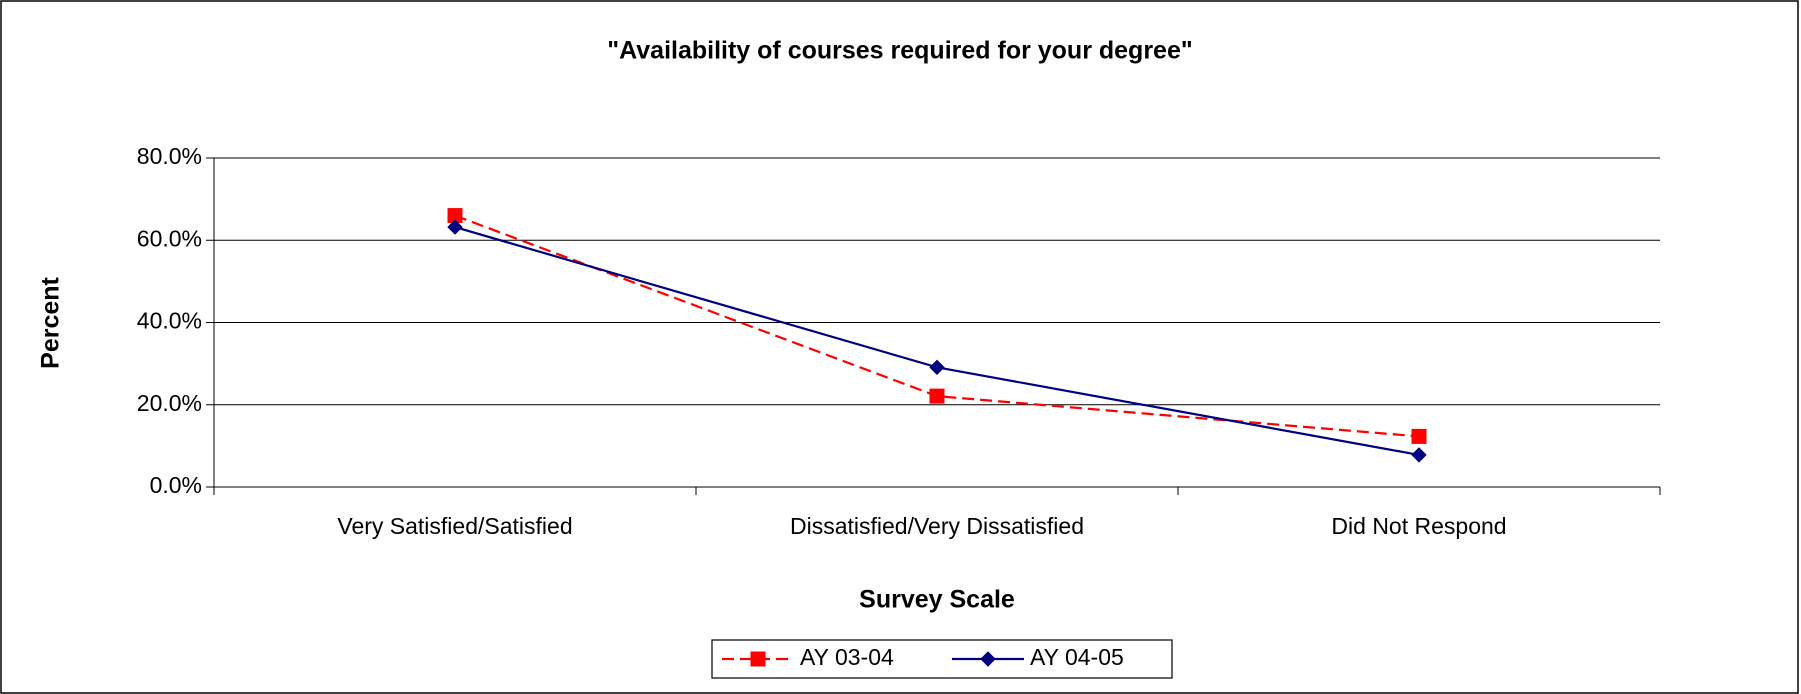  What do you see at coordinates (1418, 526) in the screenshot?
I see `x-tick-label: Did Not Respond` at bounding box center [1418, 526].